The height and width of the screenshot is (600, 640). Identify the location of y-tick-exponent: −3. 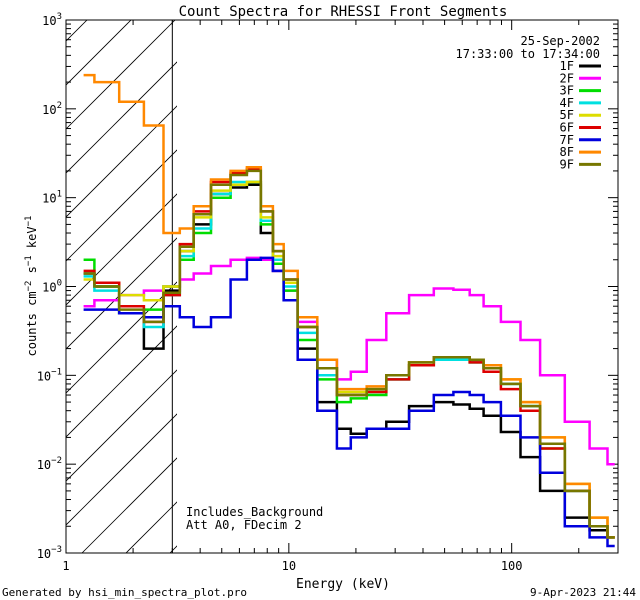
(56, 550).